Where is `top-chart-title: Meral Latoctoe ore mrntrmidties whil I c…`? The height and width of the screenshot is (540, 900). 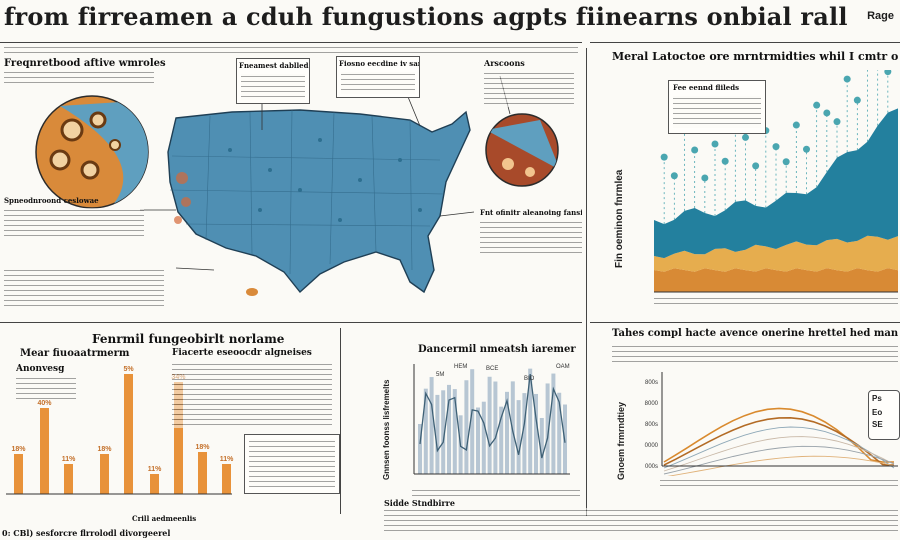 top-chart-title: Meral Latoctoe ore mrntrmidties whil I c… is located at coordinates (755, 56).